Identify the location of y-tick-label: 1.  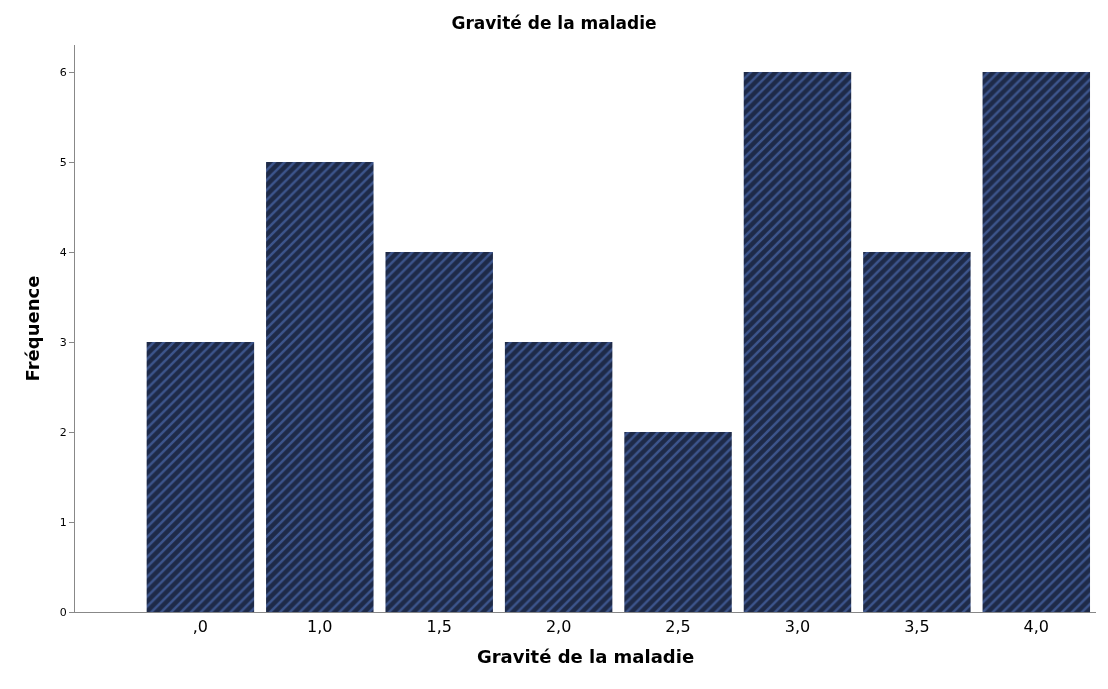
(63, 522).